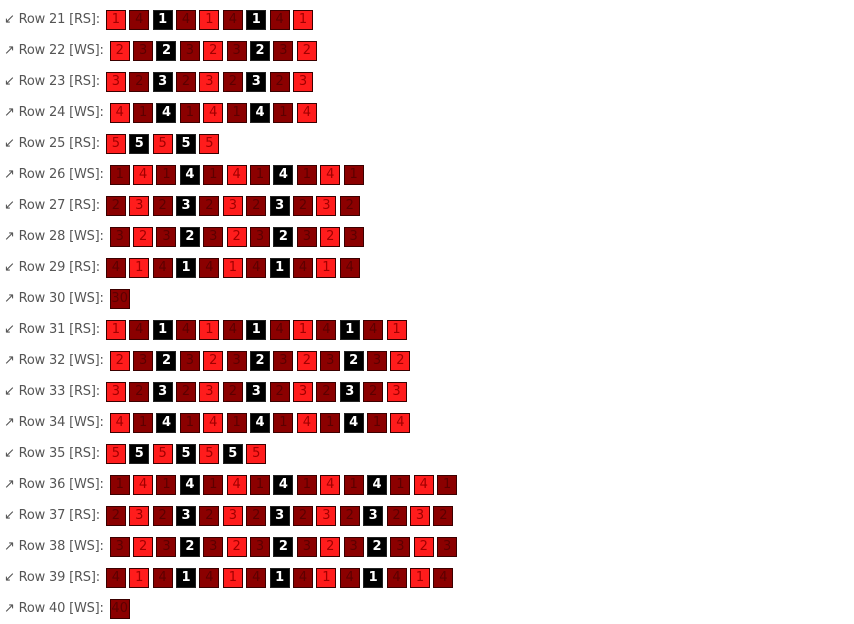 This screenshot has height=624, width=854. What do you see at coordinates (429, 267) in the screenshot?
I see `pattern-row: ↙ Row 29 [RS]: 4 1 4 1 4 1 4 1 4 1 4` at bounding box center [429, 267].